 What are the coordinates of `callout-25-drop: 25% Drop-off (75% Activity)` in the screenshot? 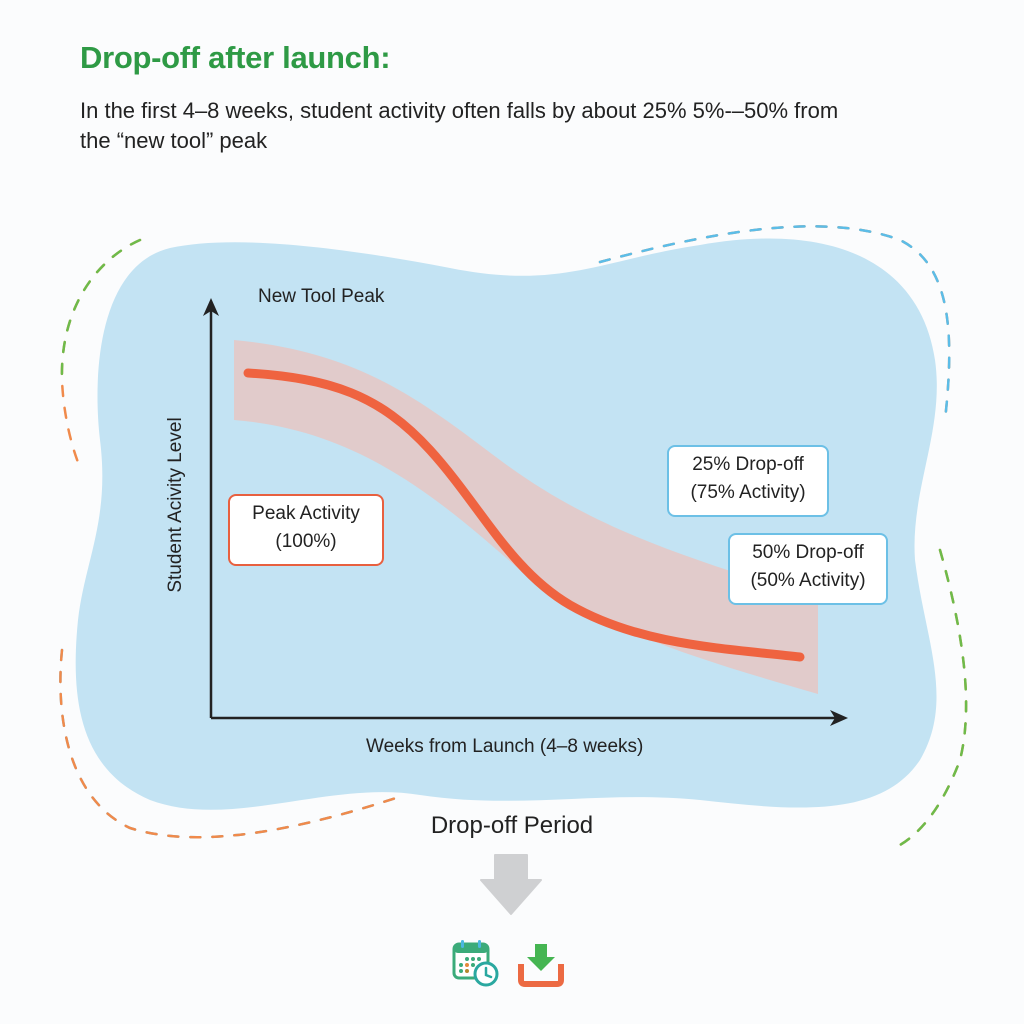 It's located at (748, 481).